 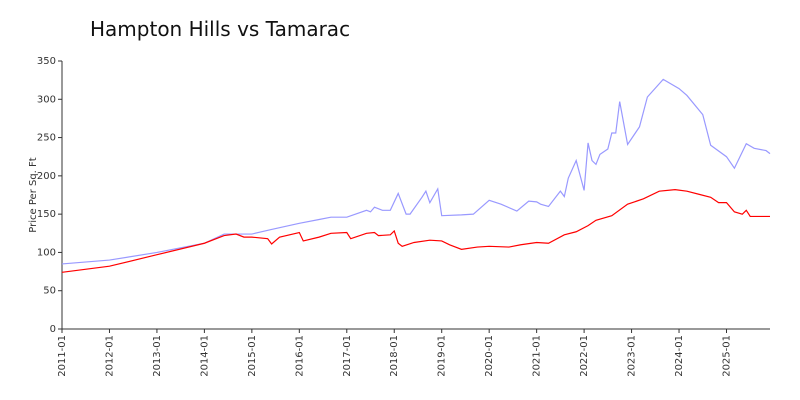 I want to click on y-tick-label: 250, so click(x=46, y=138).